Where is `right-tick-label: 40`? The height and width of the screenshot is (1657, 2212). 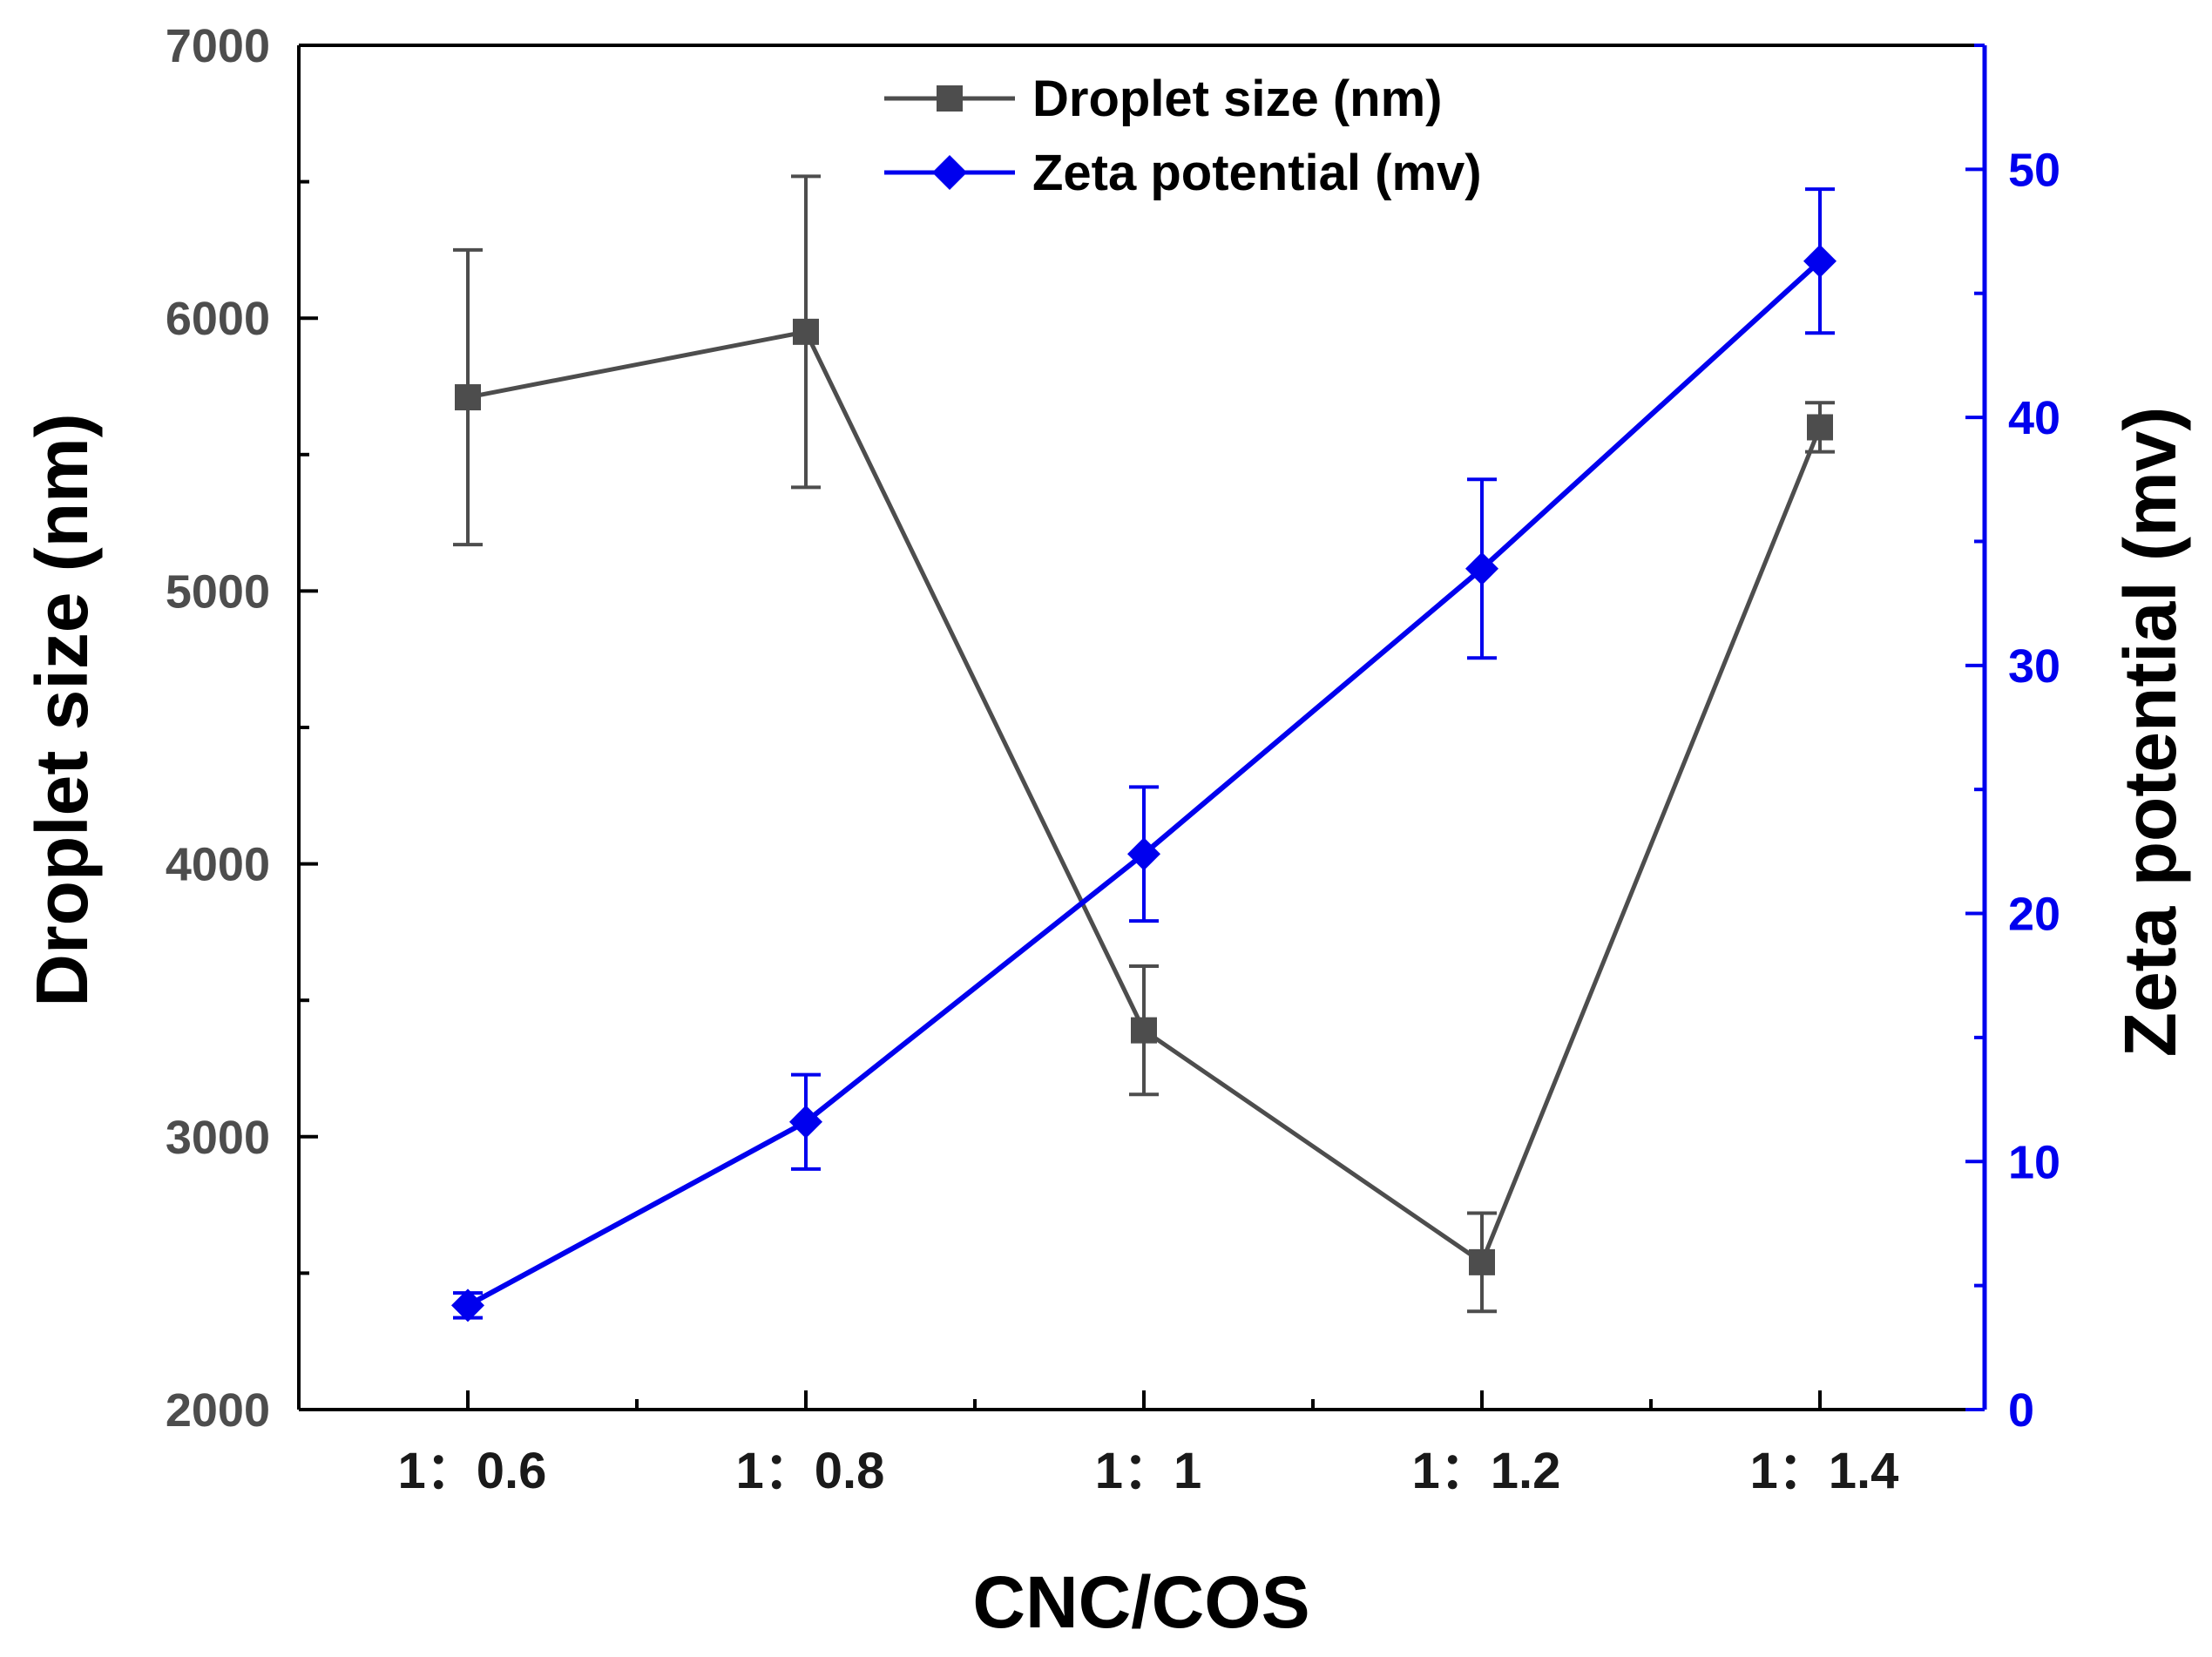
right-tick-label: 40 is located at coordinates (2034, 418).